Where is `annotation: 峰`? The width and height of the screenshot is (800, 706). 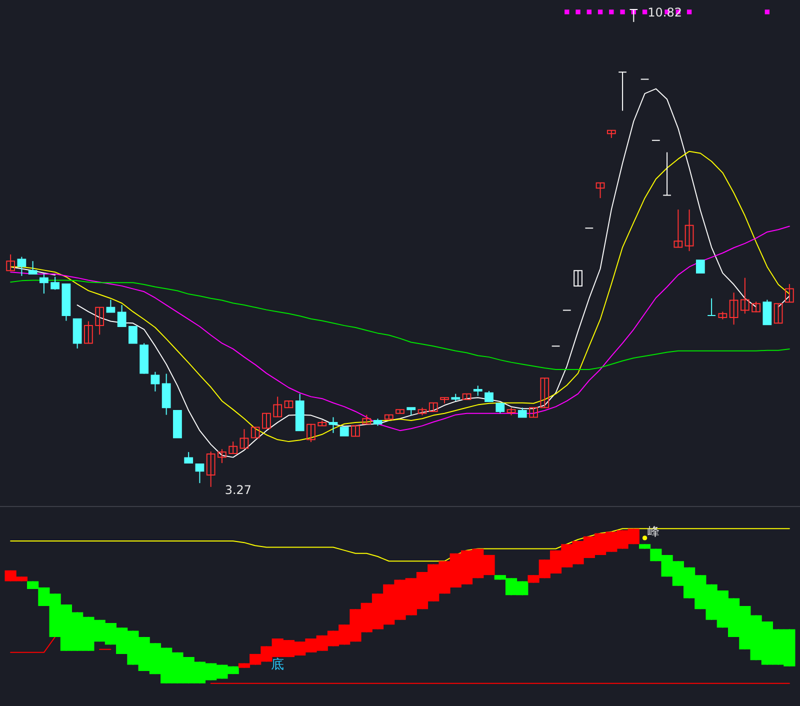
annotation: 峰 is located at coordinates (654, 531).